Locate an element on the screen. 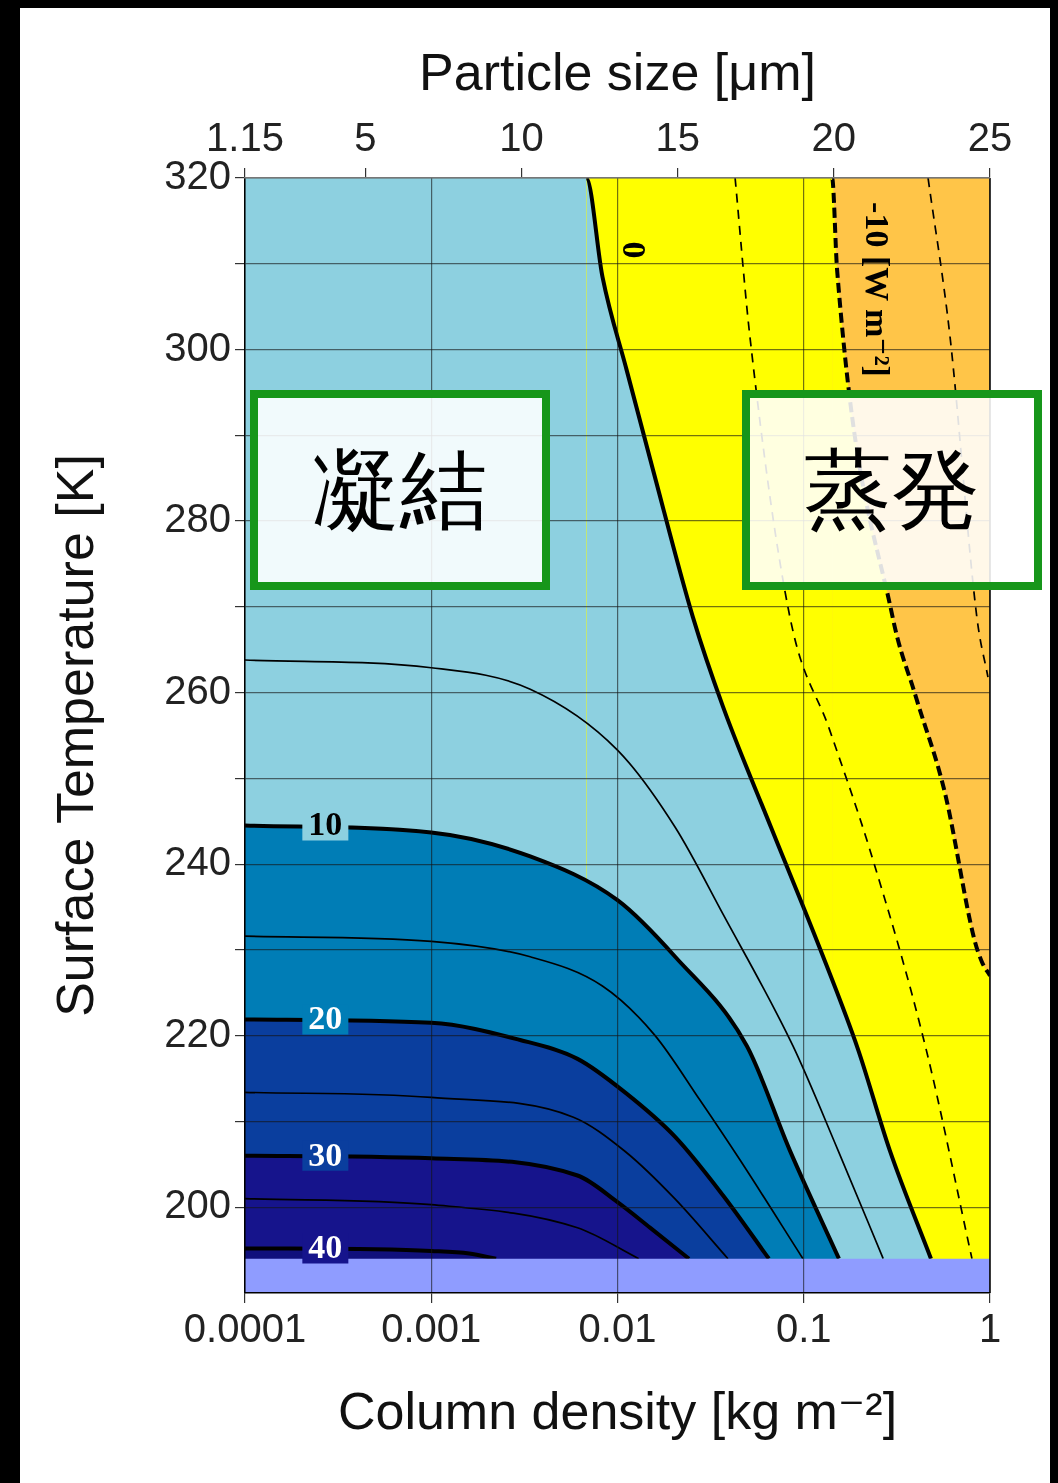 The width and height of the screenshot is (1058, 1483). y-tick-label: 300 is located at coordinates (197, 346).